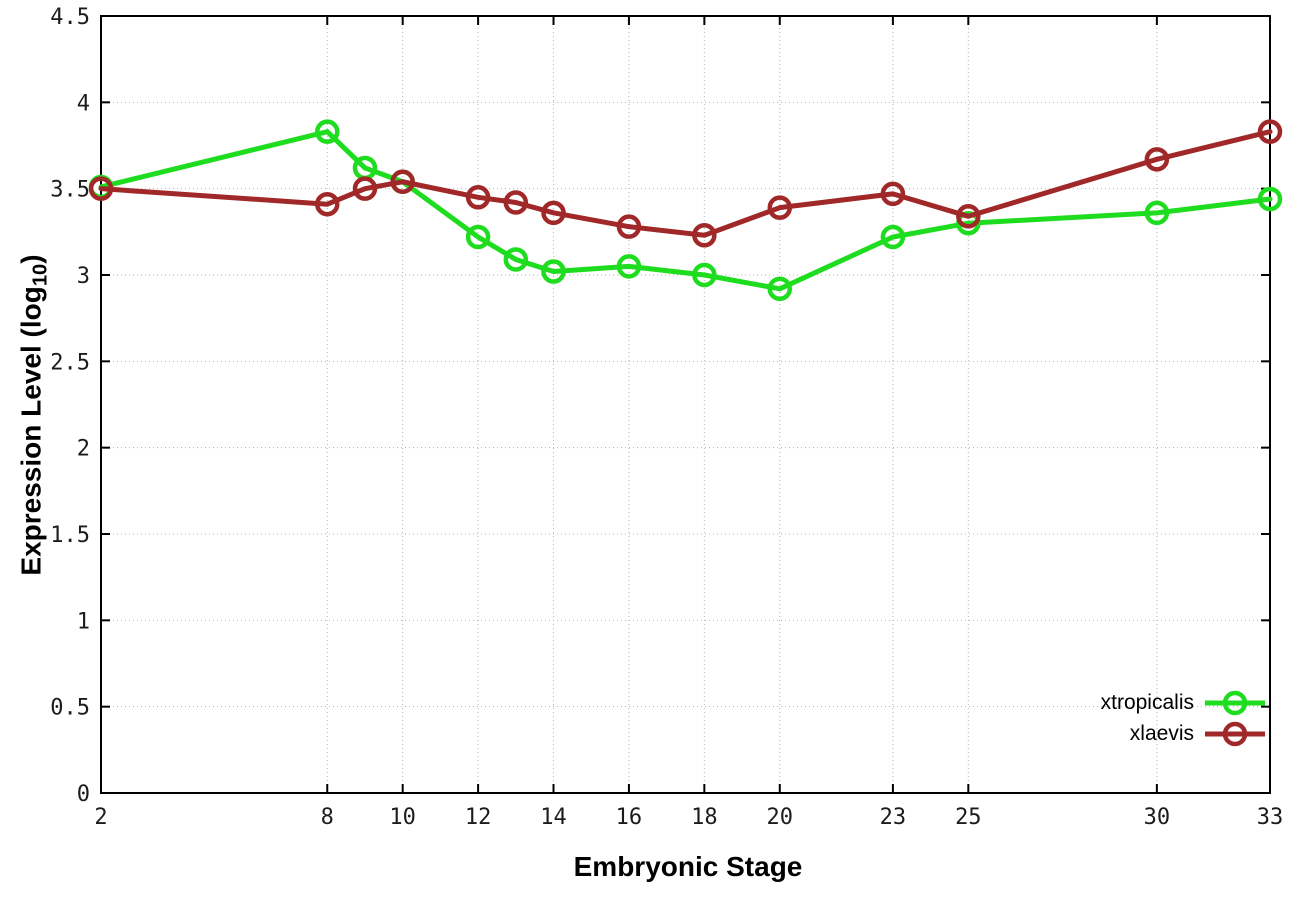  I want to click on y-tick-label: 4.5, so click(70, 17).